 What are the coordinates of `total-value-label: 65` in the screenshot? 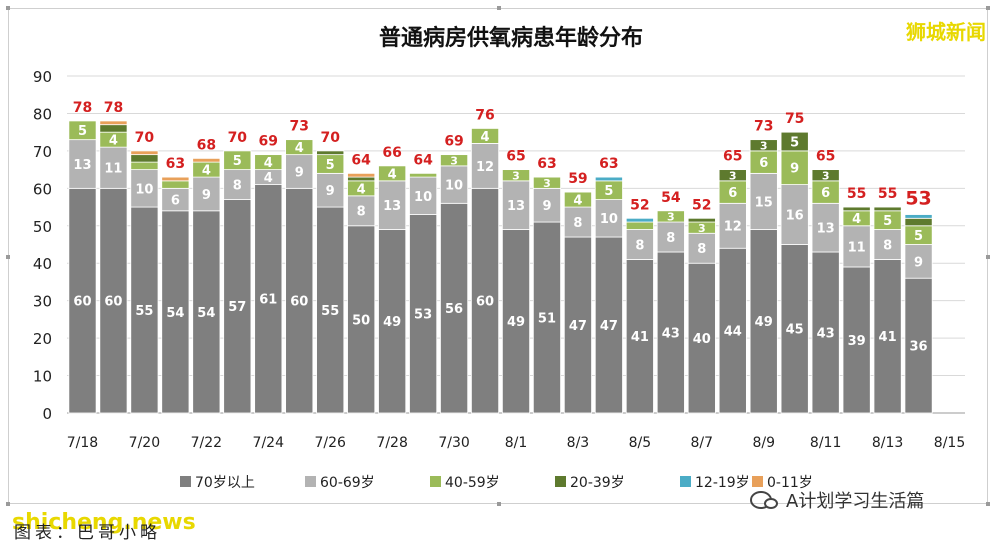 It's located at (825, 157).